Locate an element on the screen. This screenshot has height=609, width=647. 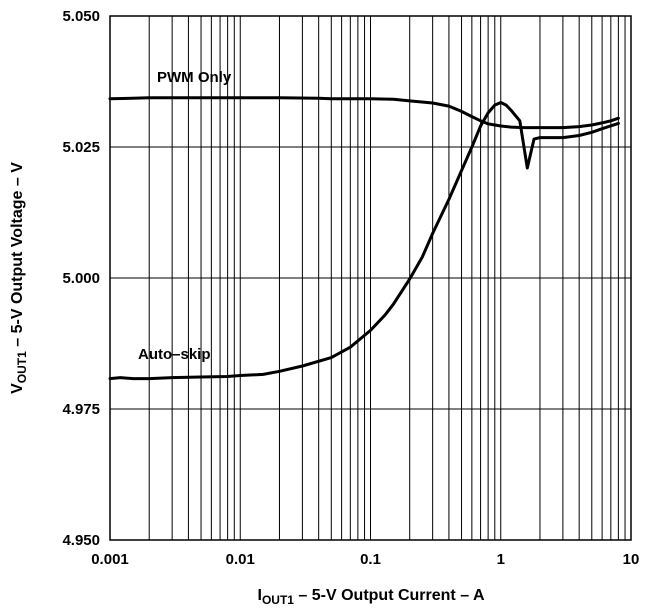
y-tick-label: 5.000 is located at coordinates (81, 278).